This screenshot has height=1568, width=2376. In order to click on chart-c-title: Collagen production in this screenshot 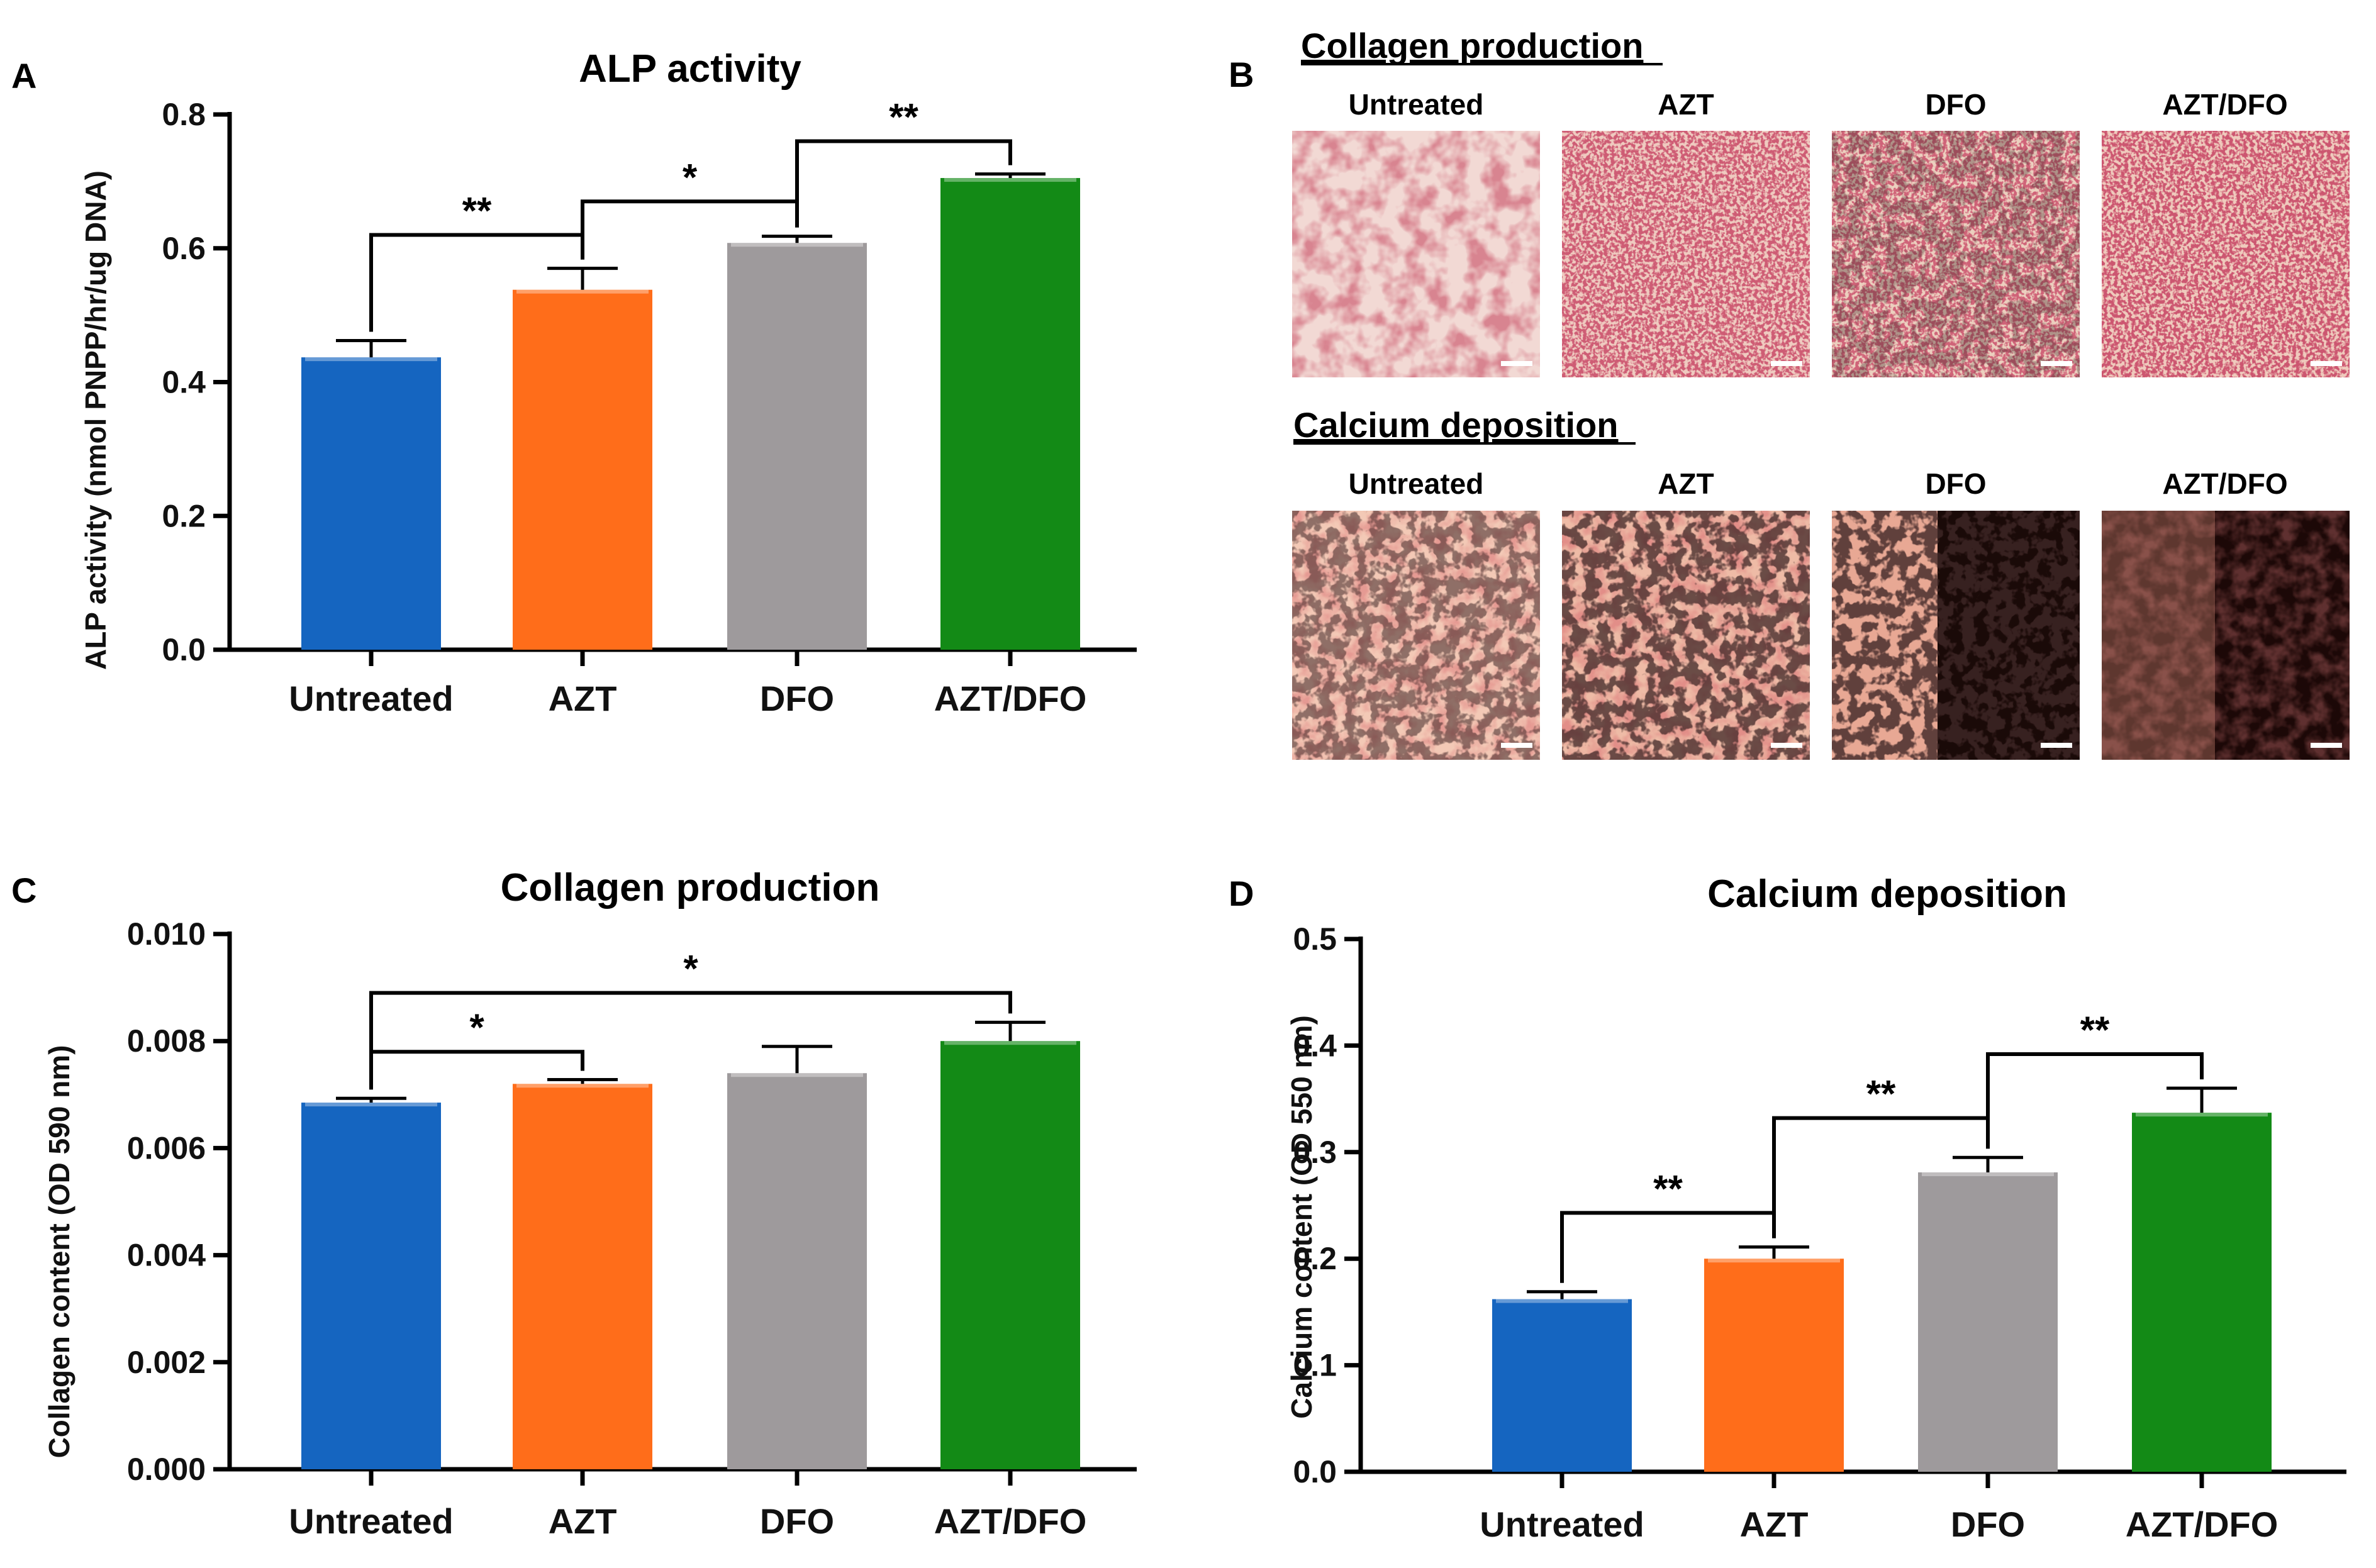, I will do `click(690, 887)`.